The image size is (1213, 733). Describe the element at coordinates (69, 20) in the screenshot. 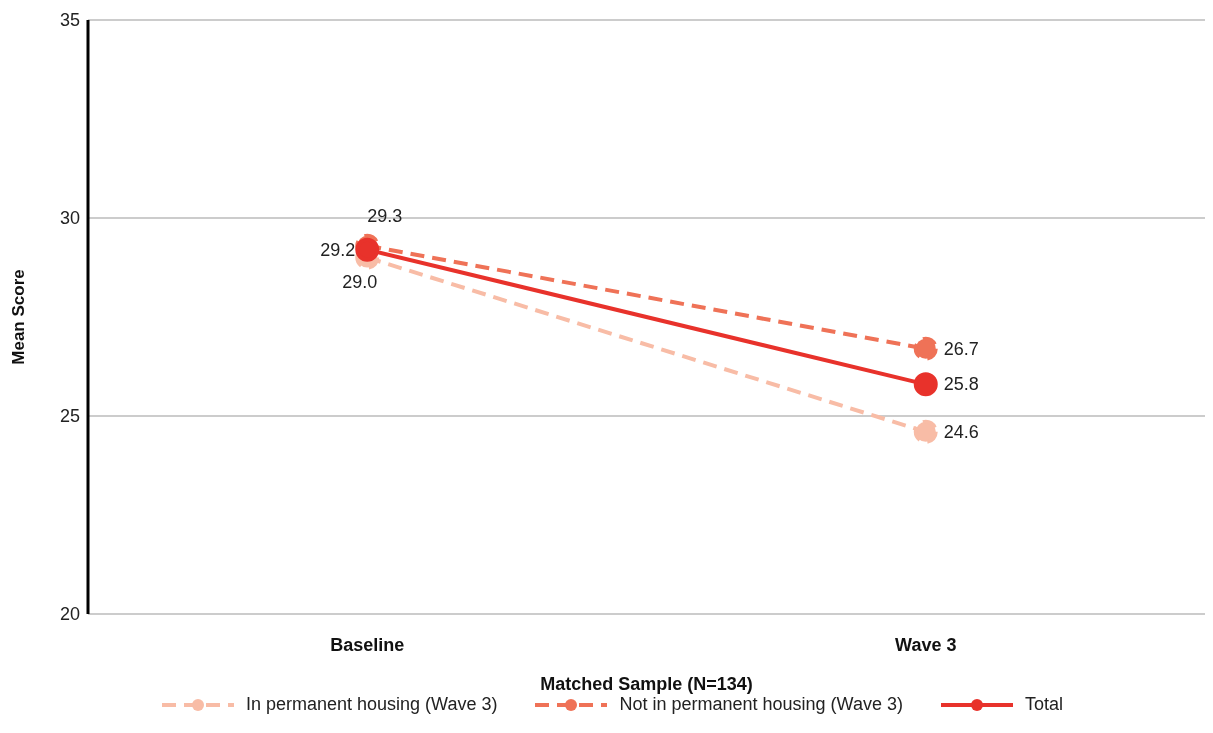

I see `y-tick-label: 35` at that location.